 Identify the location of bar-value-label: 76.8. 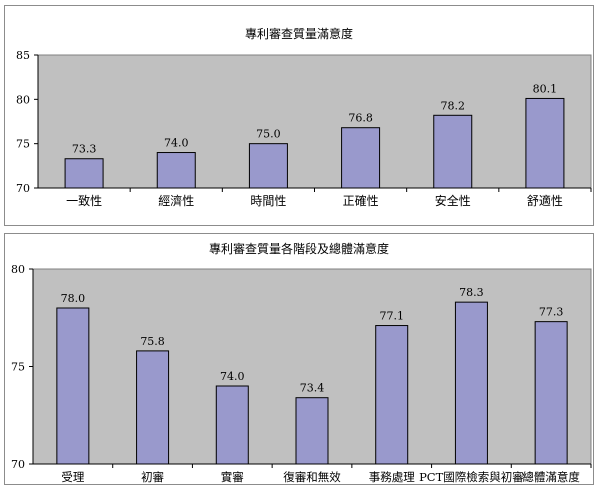
(360, 118).